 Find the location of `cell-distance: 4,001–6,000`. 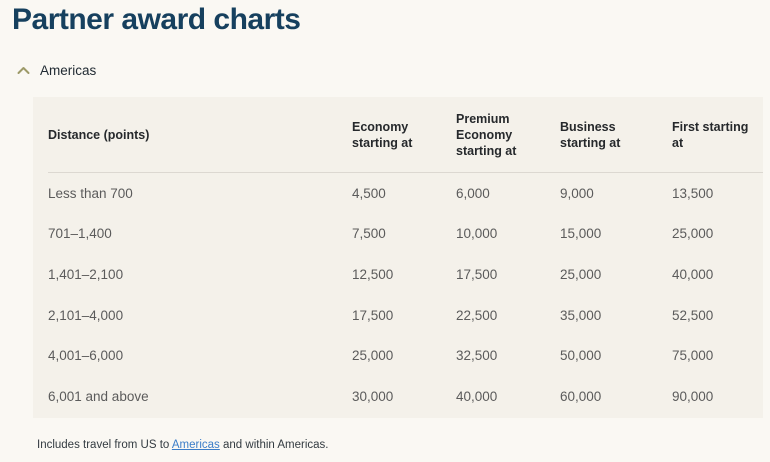

cell-distance: 4,001–6,000 is located at coordinates (86, 356).